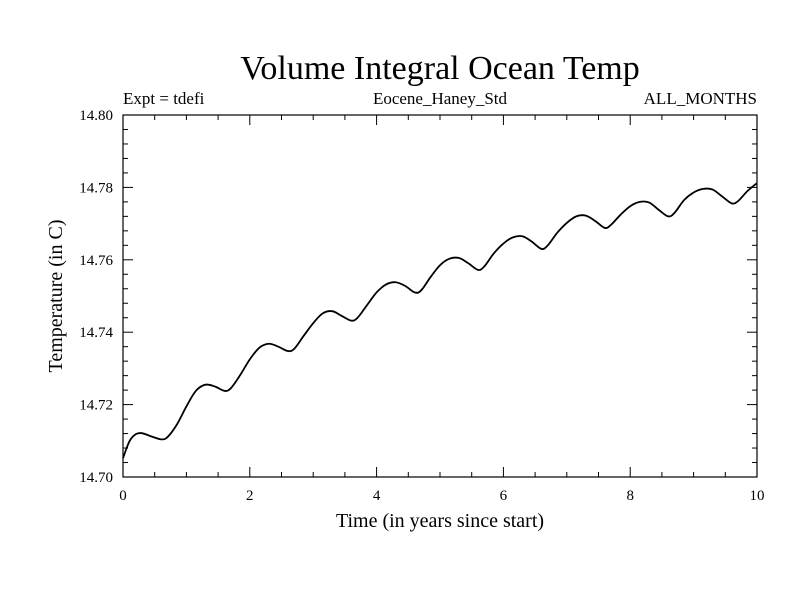  What do you see at coordinates (630, 496) in the screenshot?
I see `x-tick-label: 8` at bounding box center [630, 496].